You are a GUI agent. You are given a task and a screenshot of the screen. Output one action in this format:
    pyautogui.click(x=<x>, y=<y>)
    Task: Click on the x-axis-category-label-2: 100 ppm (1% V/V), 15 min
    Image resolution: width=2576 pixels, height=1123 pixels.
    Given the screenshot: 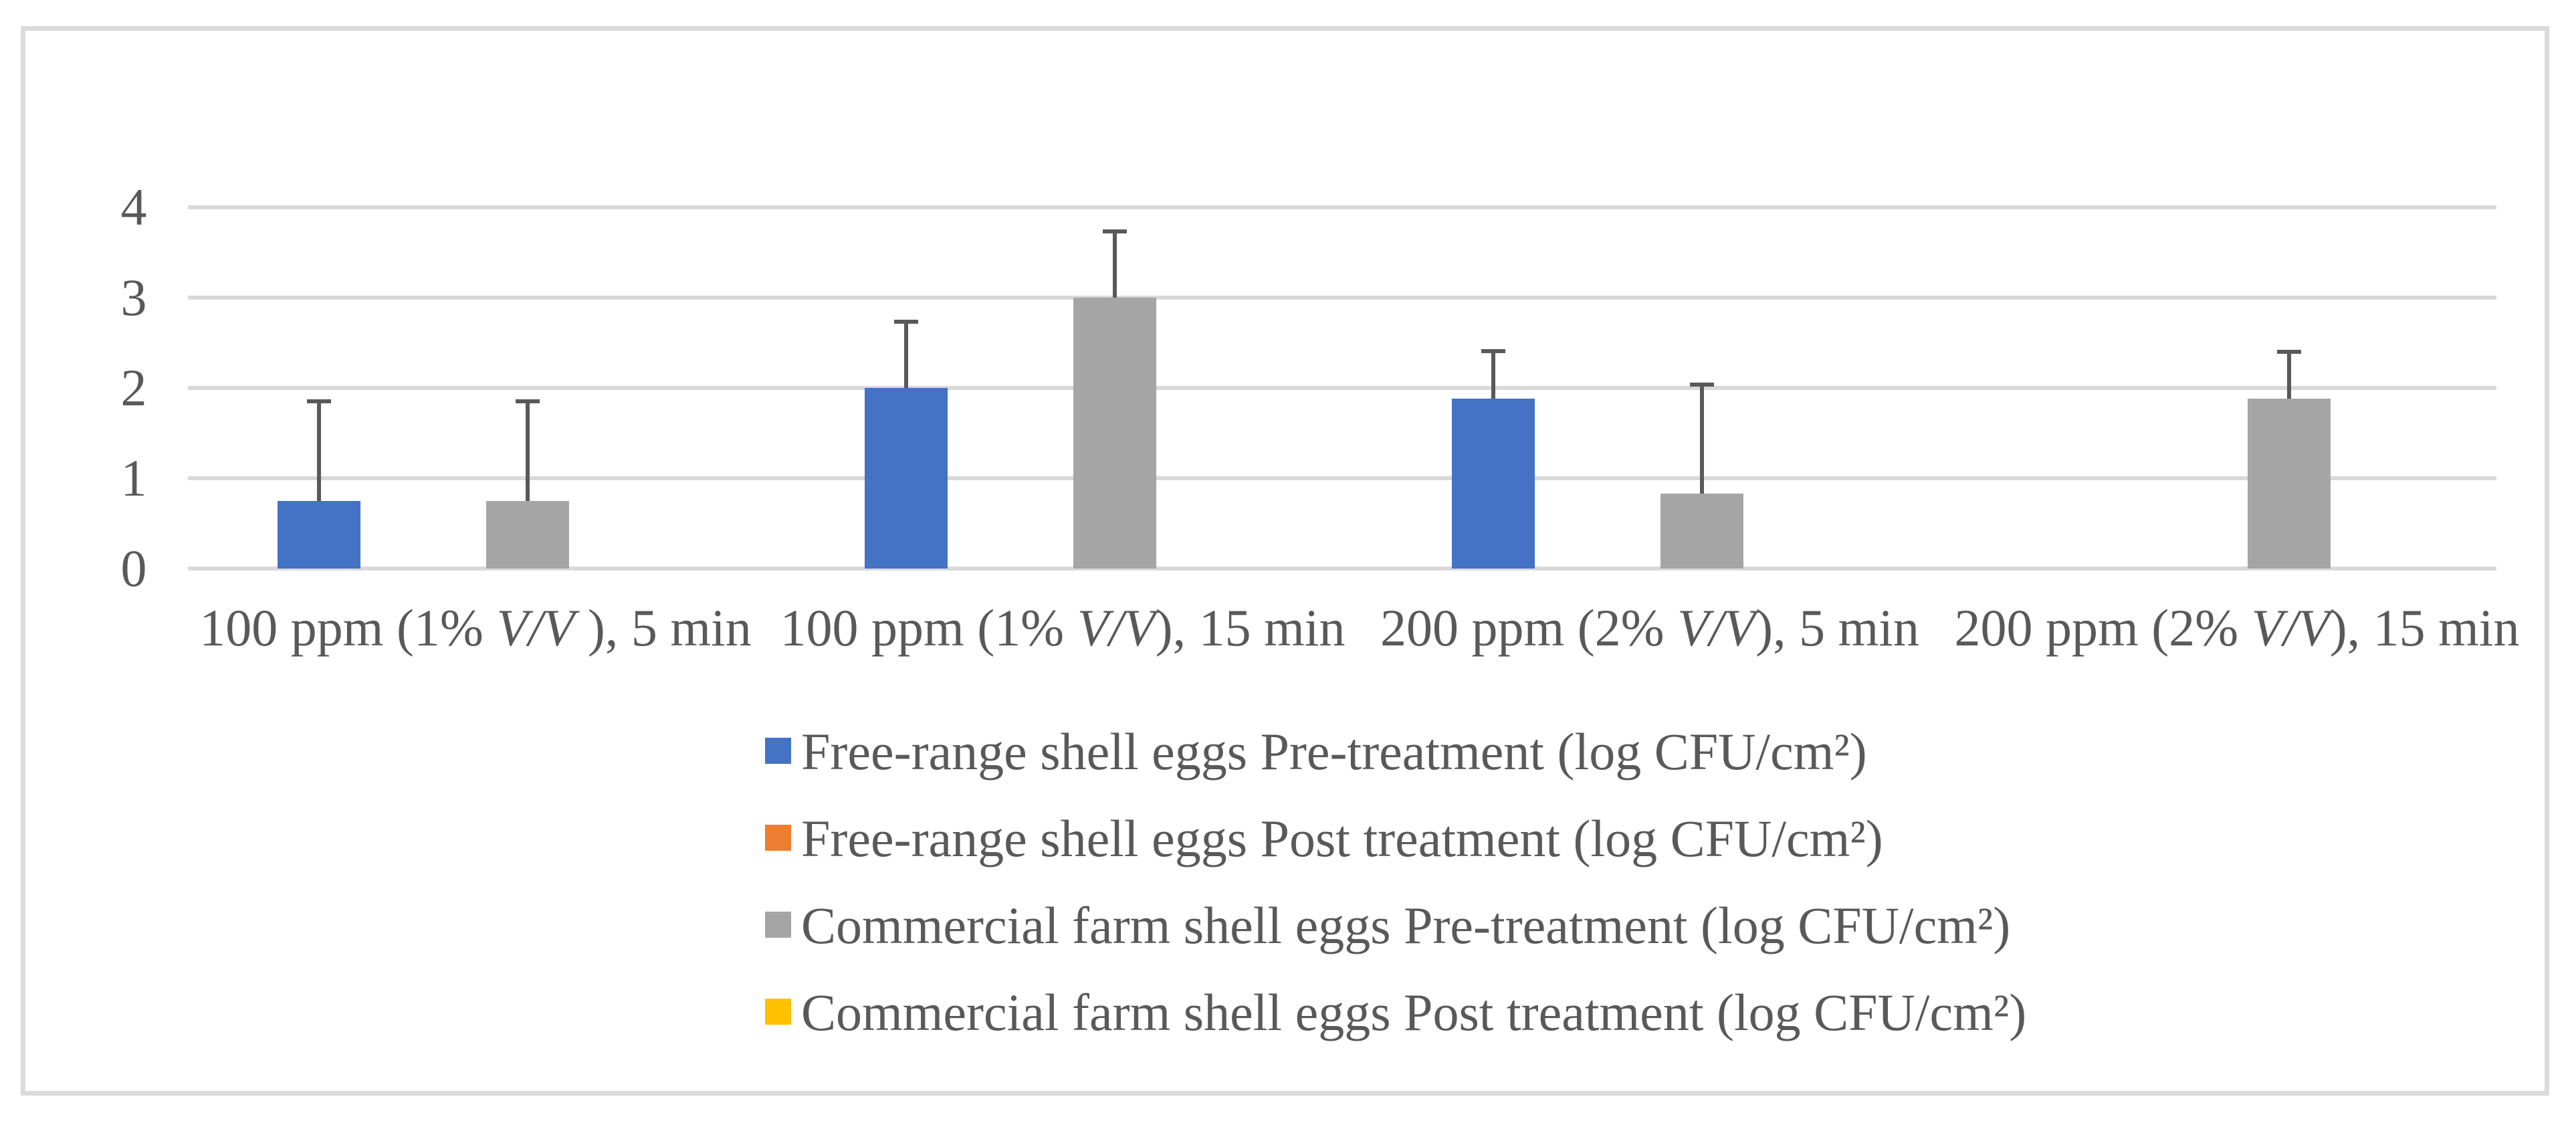 What is the action you would take?
    pyautogui.click(x=1062, y=628)
    